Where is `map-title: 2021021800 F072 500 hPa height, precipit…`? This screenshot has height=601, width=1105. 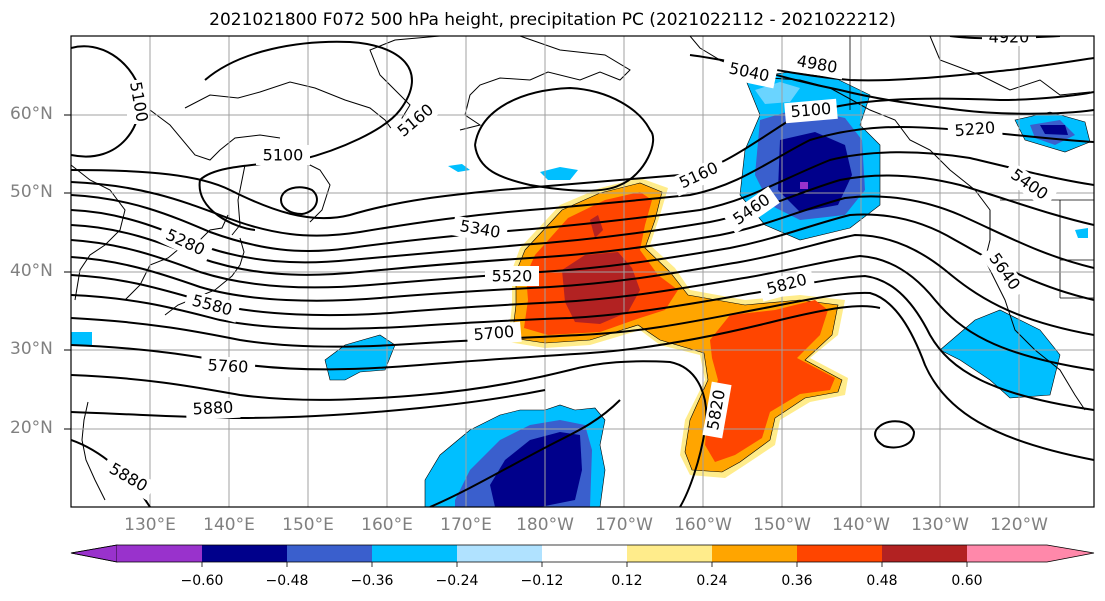 map-title: 2021021800 F072 500 hPa height, precipit… is located at coordinates (552, 20).